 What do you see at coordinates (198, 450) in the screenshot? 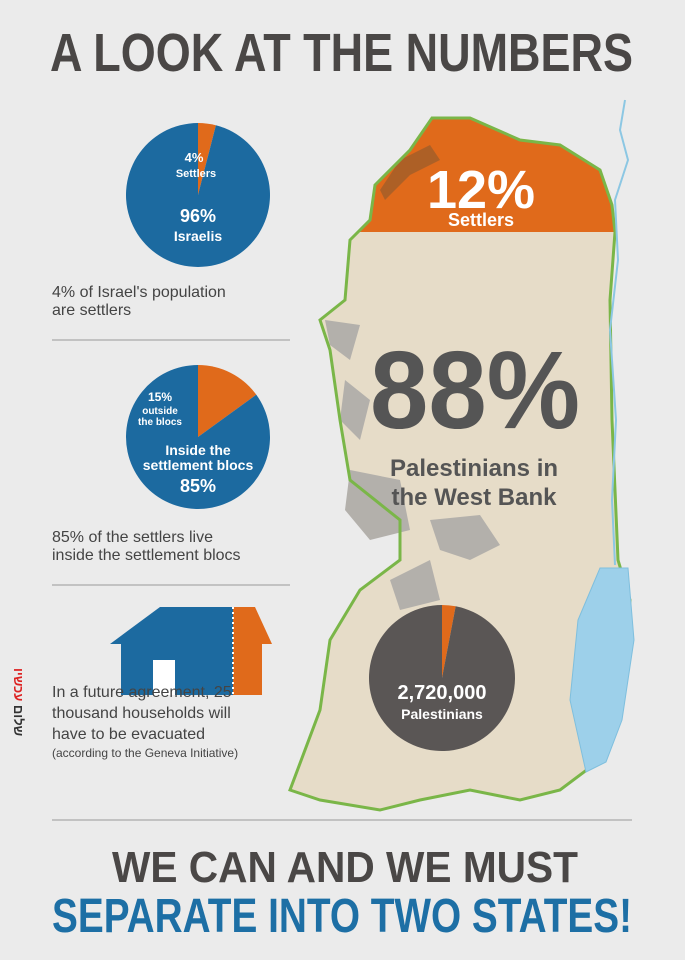
I see `pie-label: Inside the` at bounding box center [198, 450].